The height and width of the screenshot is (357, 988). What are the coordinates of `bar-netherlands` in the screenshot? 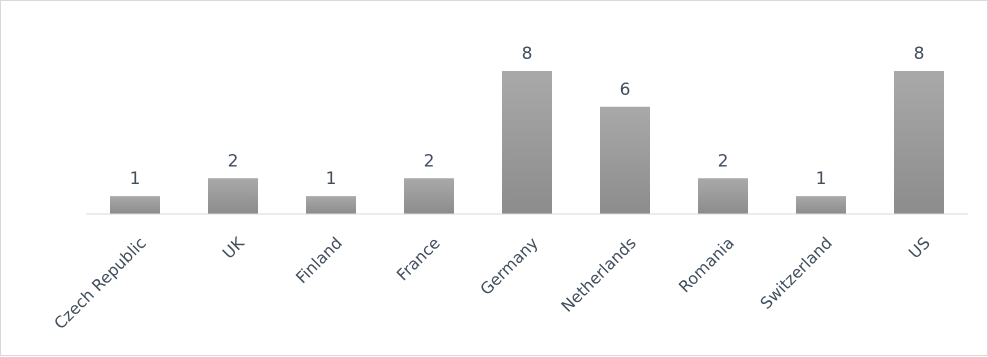 It's located at (625, 160).